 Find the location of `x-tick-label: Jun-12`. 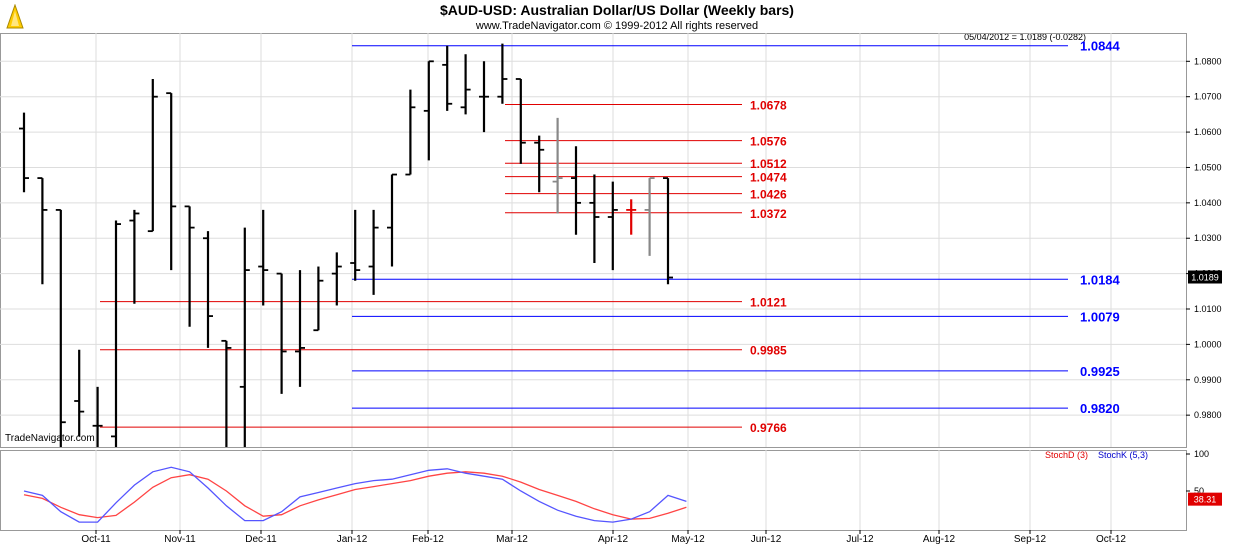

x-tick-label: Jun-12 is located at coordinates (766, 539).